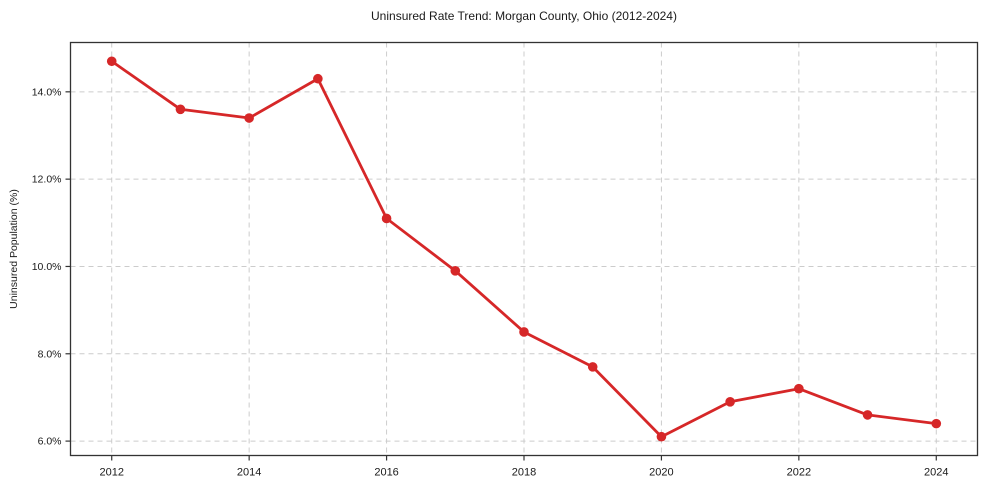 The height and width of the screenshot is (490, 989). What do you see at coordinates (111, 473) in the screenshot?
I see `x-tick-label: 2012` at bounding box center [111, 473].